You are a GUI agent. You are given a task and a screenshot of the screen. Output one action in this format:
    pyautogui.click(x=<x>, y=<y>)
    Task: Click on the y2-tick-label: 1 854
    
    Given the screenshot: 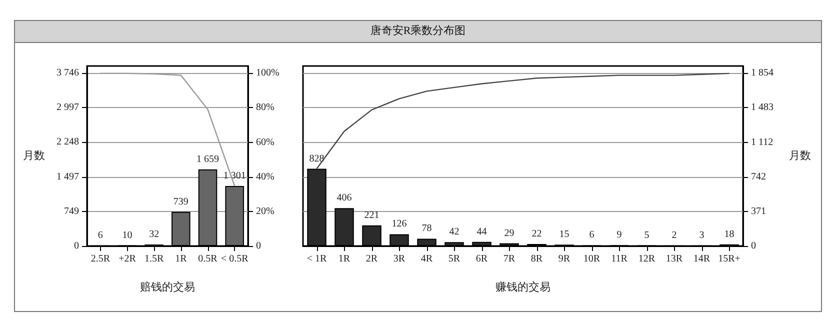 What is the action you would take?
    pyautogui.click(x=762, y=73)
    